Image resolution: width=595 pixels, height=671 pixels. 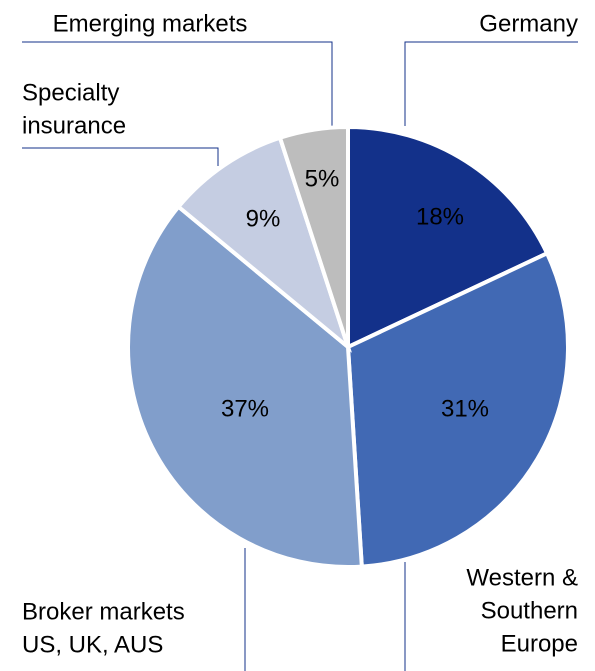 I want to click on category-label: Western &, so click(x=522, y=577).